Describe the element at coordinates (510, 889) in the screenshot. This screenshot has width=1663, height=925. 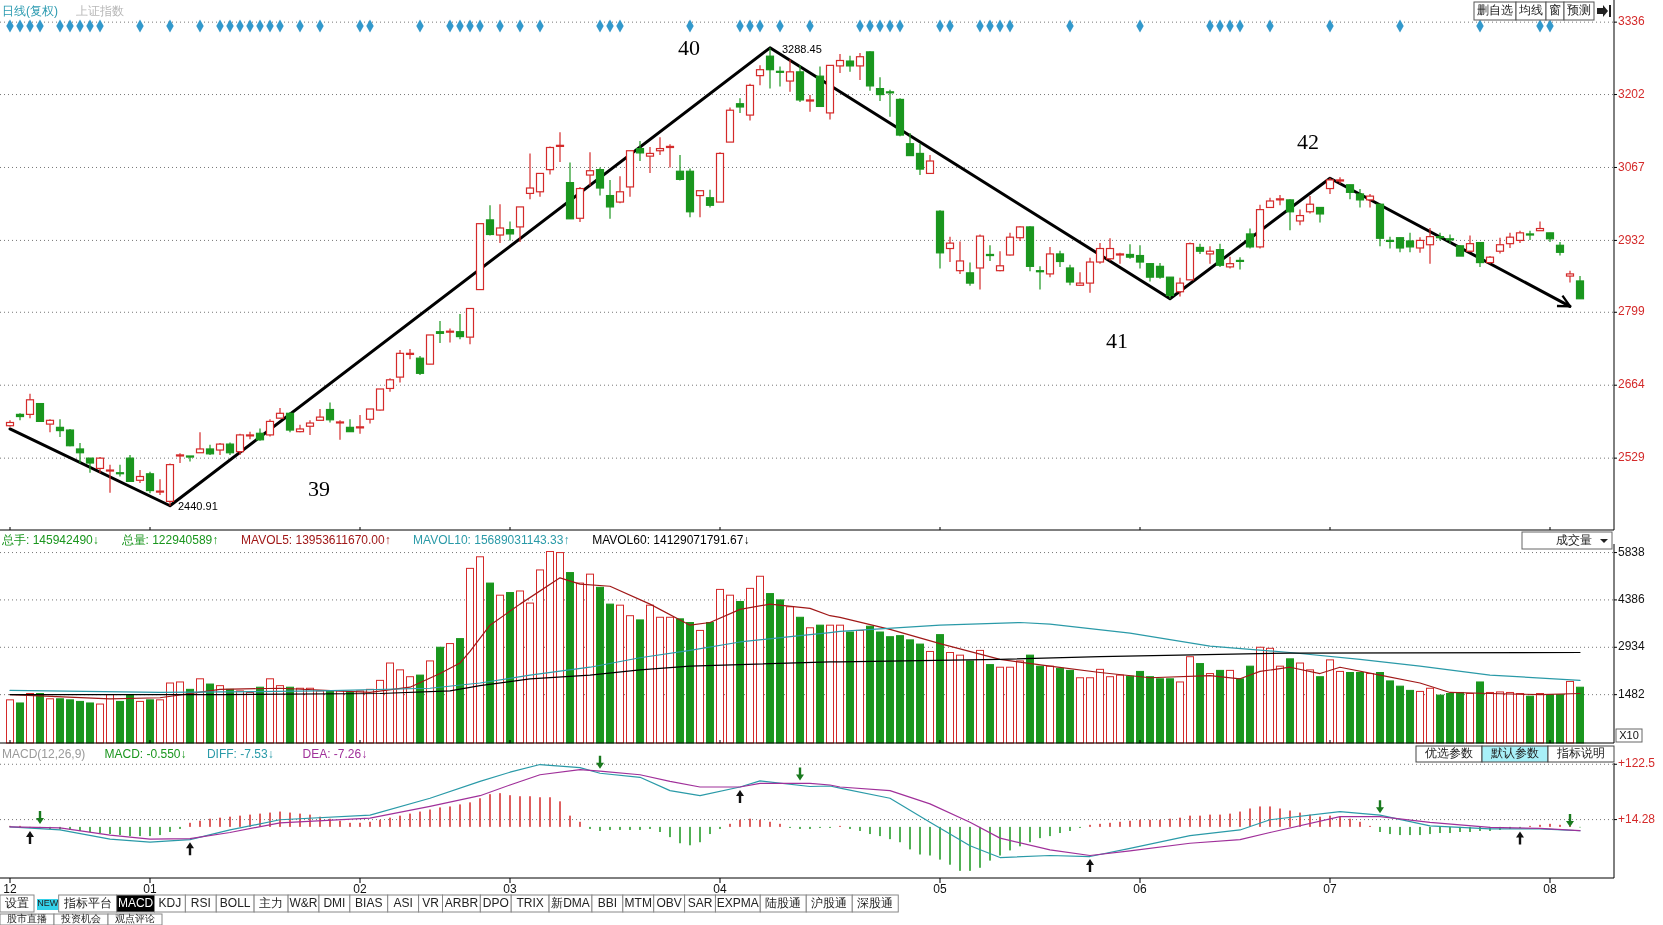
I see `x-tick-label: 03` at that location.